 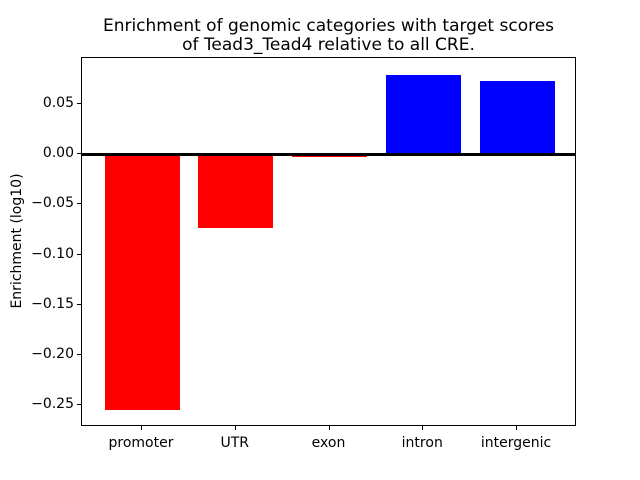 What do you see at coordinates (235, 443) in the screenshot?
I see `x-tick-label-UTR: UTR` at bounding box center [235, 443].